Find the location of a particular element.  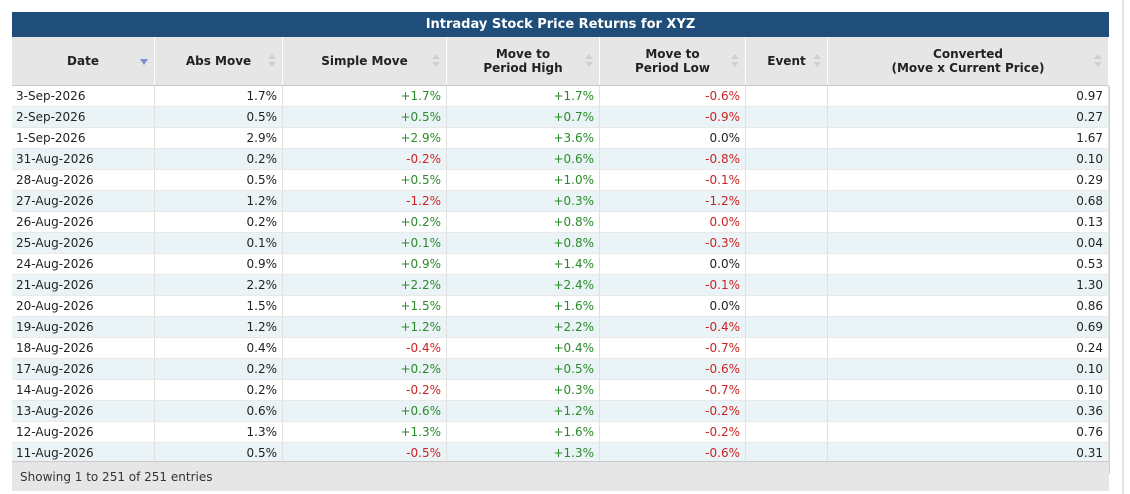

cell-conv: 0.24 is located at coordinates (968, 348).